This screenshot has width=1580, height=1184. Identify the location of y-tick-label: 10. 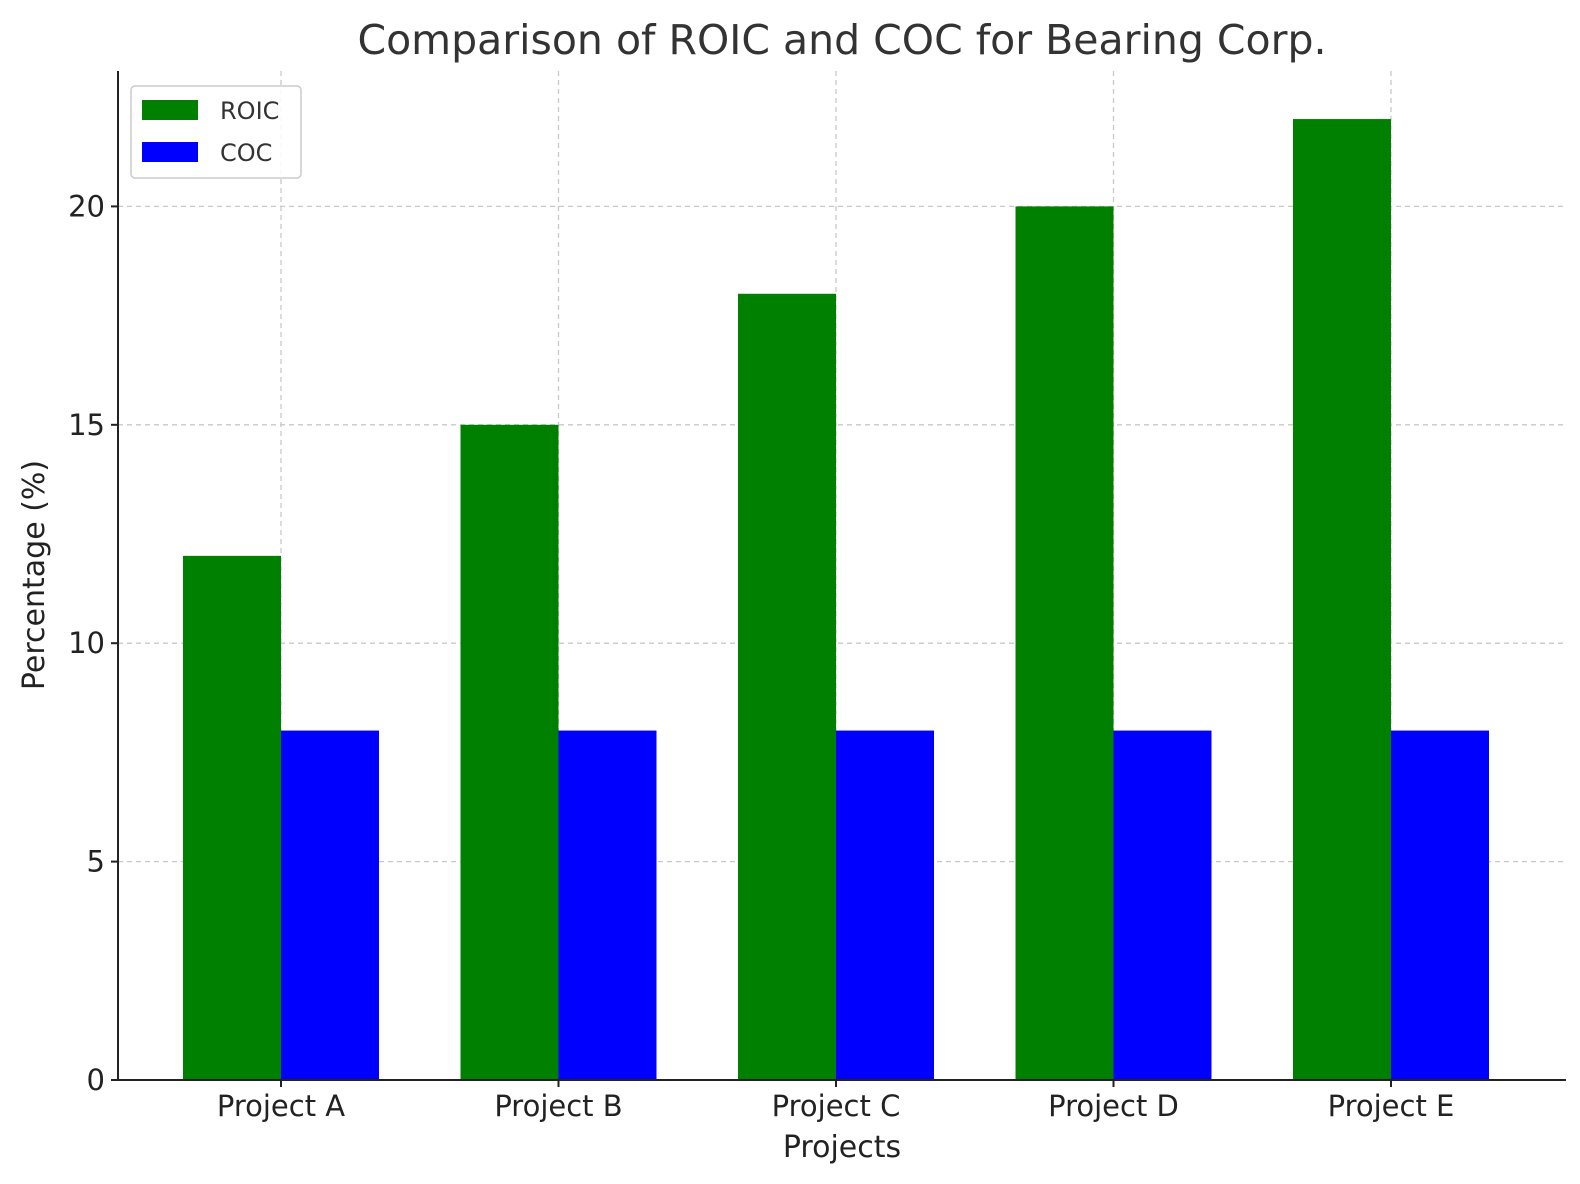
(86, 643).